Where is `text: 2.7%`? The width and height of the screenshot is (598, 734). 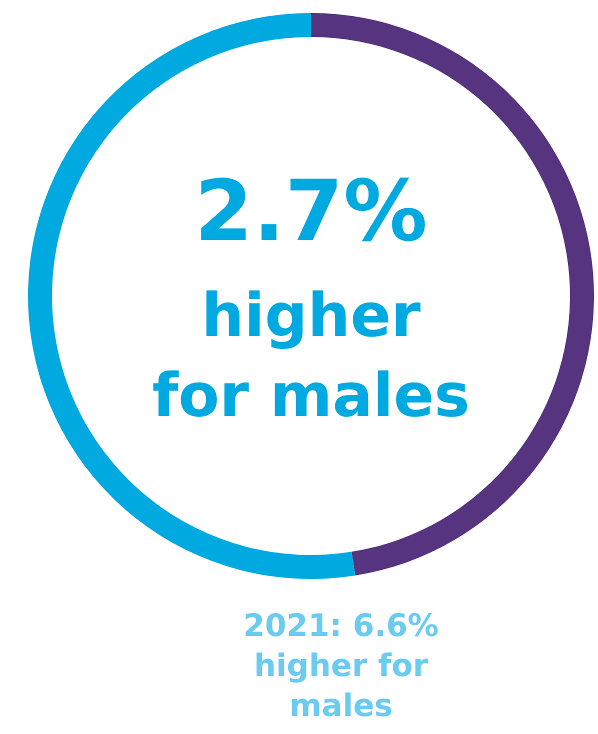 text: 2.7% is located at coordinates (311, 211).